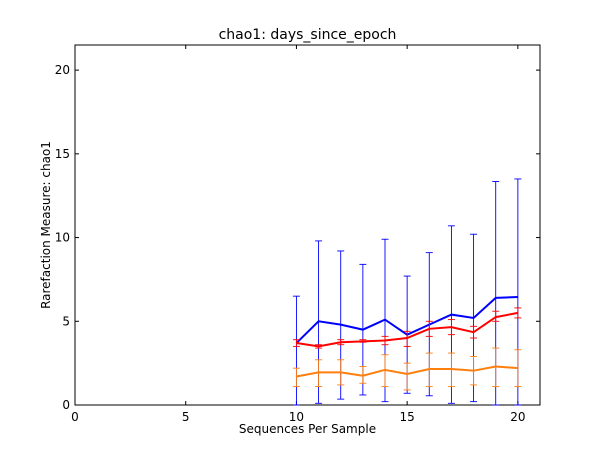  What do you see at coordinates (186, 417) in the screenshot?
I see `x-tick-label: 5` at bounding box center [186, 417].